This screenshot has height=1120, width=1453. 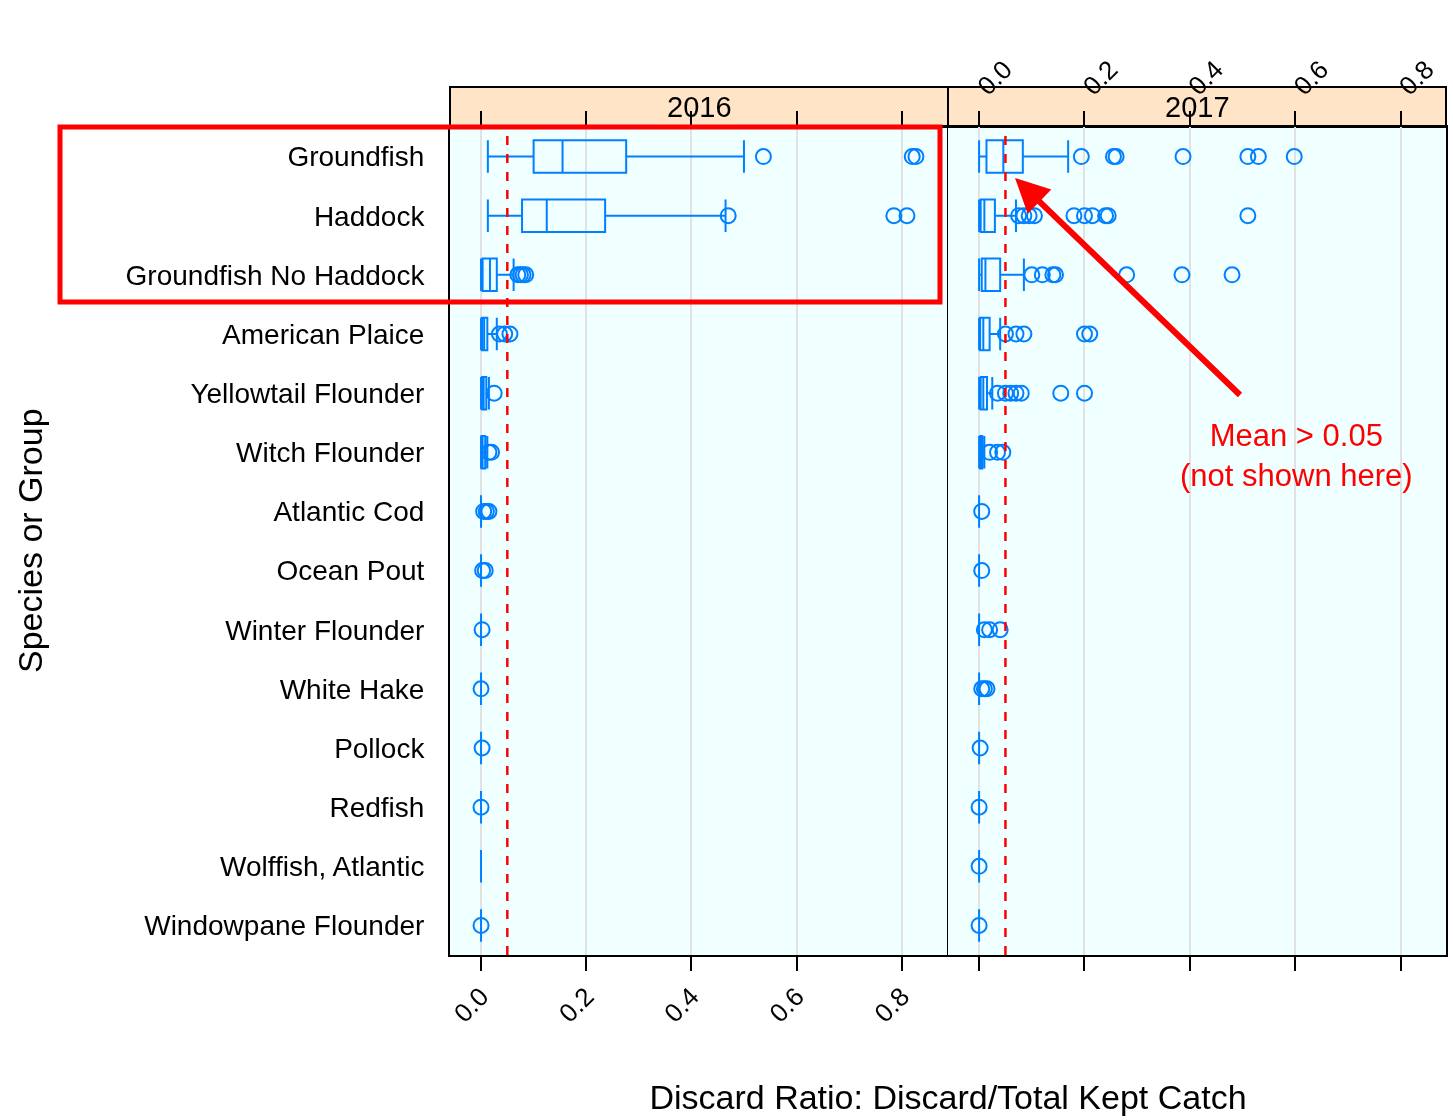 I want to click on x-tick-label: 0.4, so click(x=681, y=1005).